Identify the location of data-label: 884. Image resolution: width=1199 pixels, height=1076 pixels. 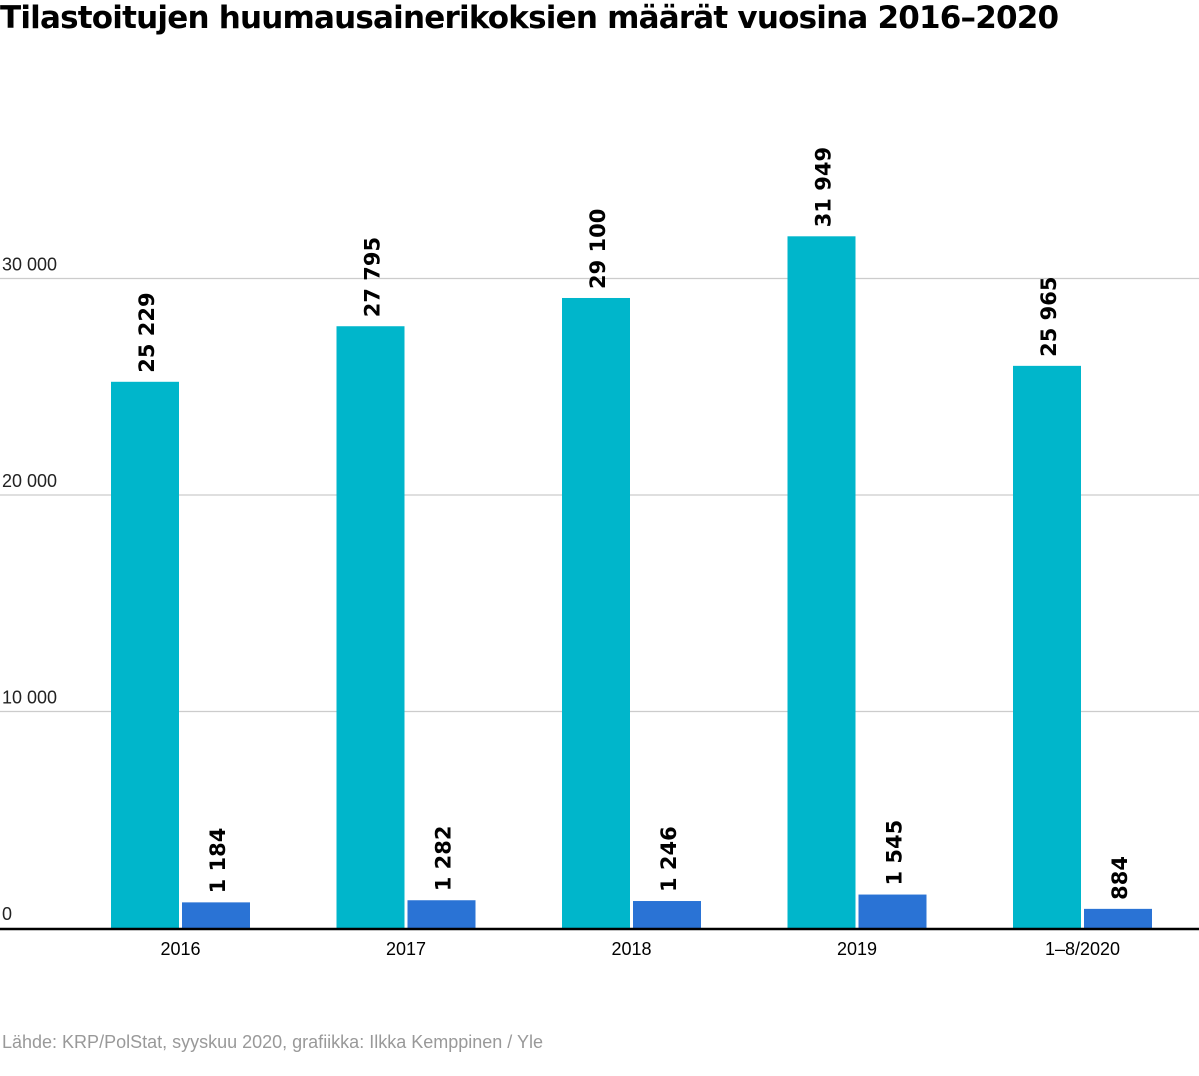
(1120, 878).